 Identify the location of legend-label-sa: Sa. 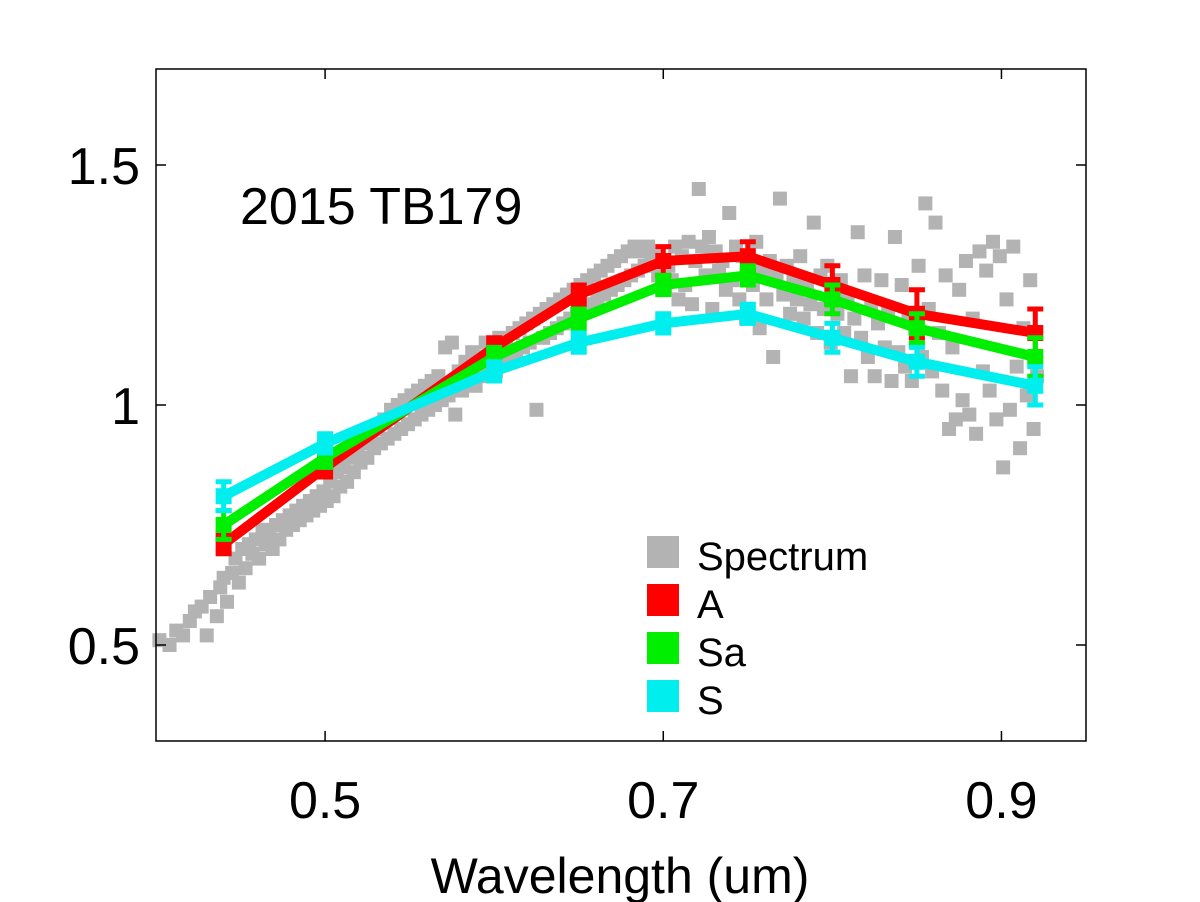
(722, 653).